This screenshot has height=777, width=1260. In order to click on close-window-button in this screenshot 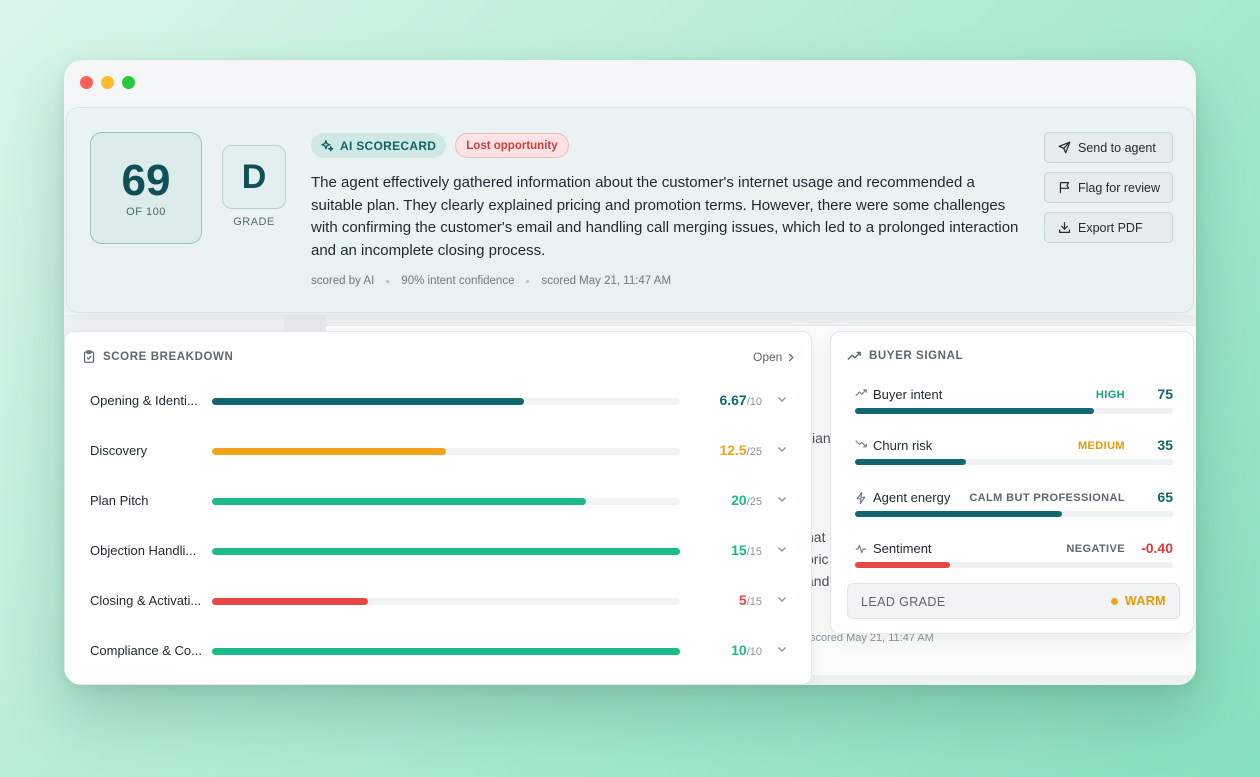, I will do `click(86, 82)`.